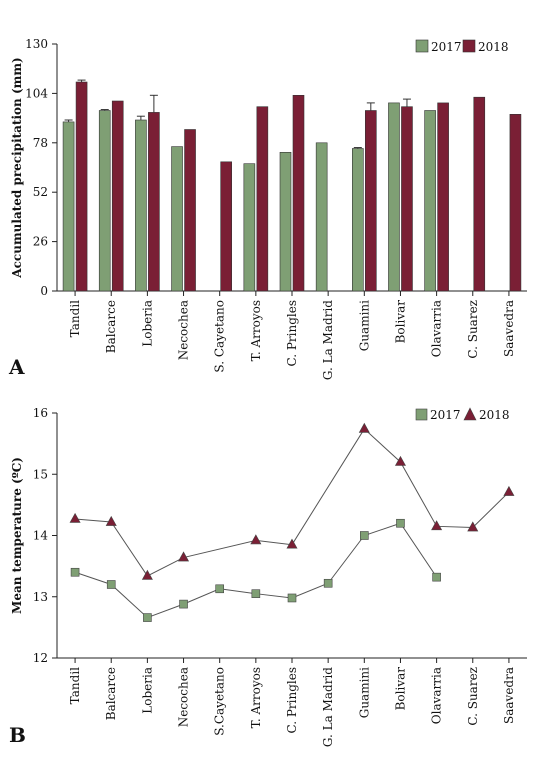 Image resolution: width=547 pixels, height=781 pixels. I want to click on x-tick-label: S.Cayetano, so click(220, 701).